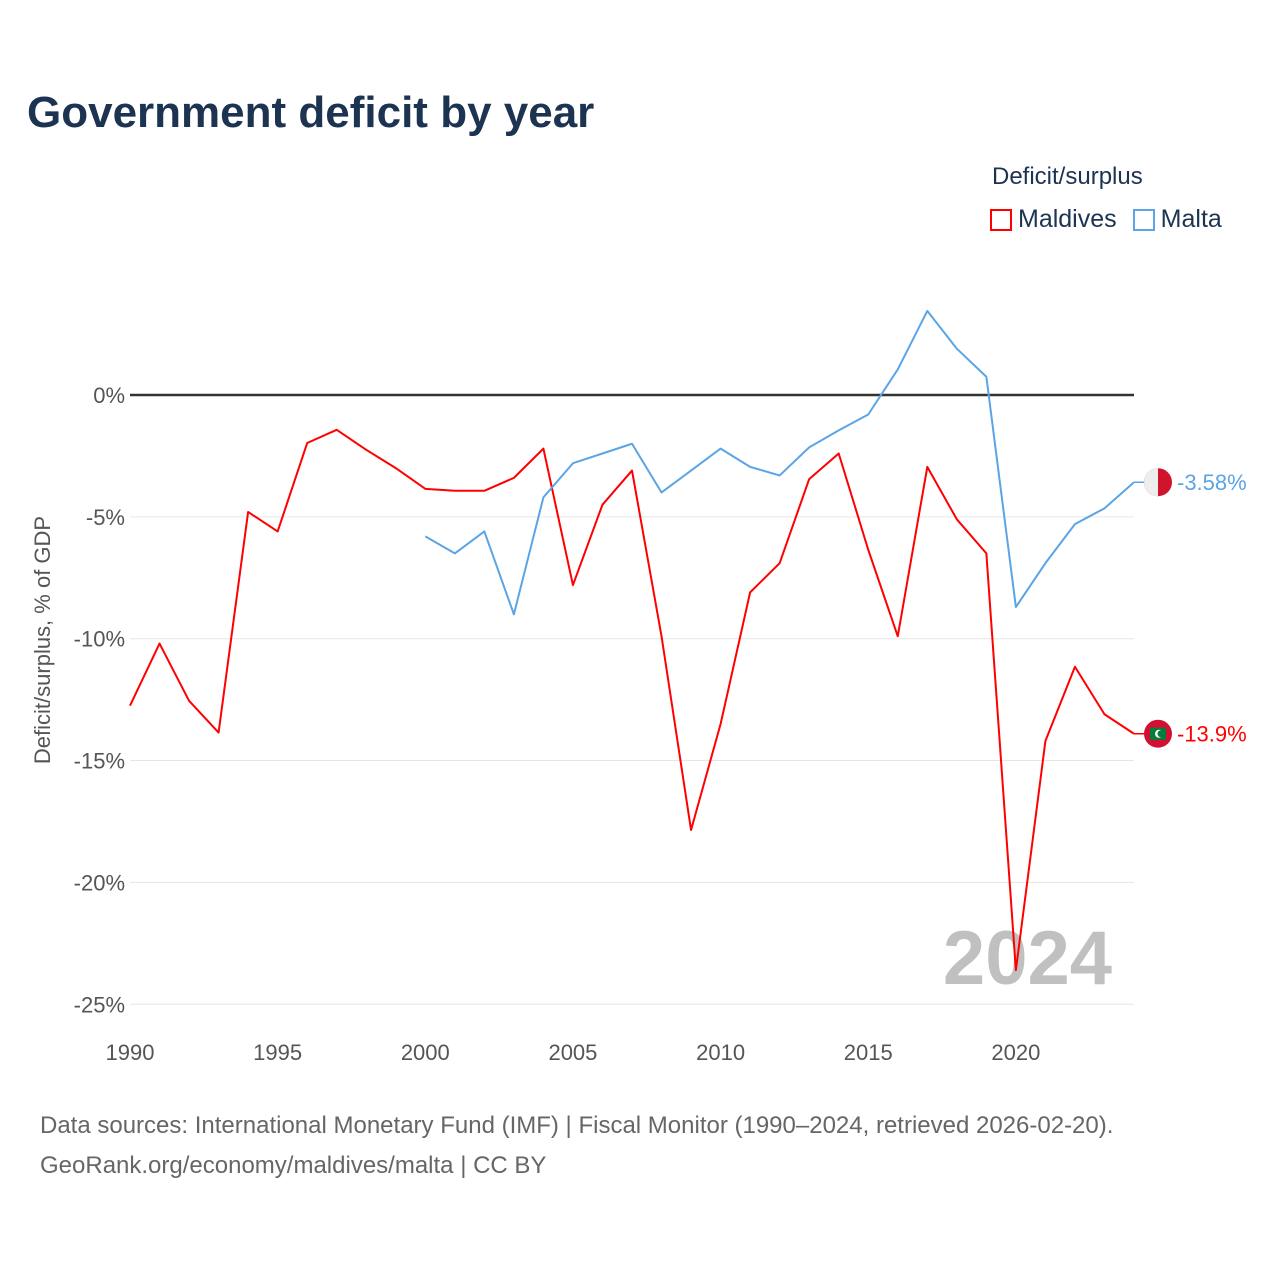 This screenshot has width=1280, height=1280. Describe the element at coordinates (720, 1052) in the screenshot. I see `x-tick-label: 2010` at that location.